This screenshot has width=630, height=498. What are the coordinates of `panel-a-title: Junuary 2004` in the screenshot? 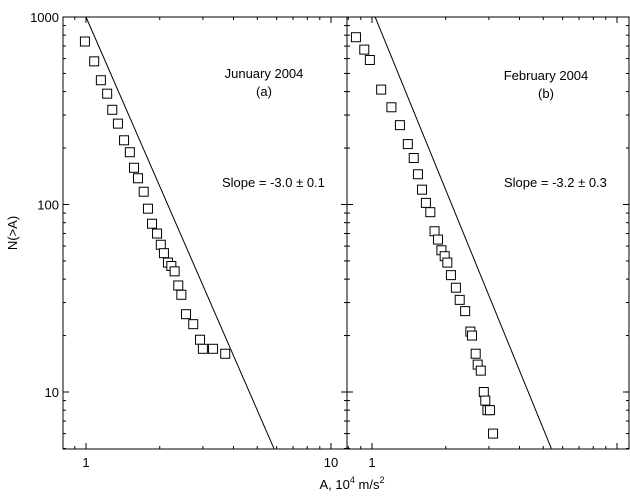 It's located at (264, 73).